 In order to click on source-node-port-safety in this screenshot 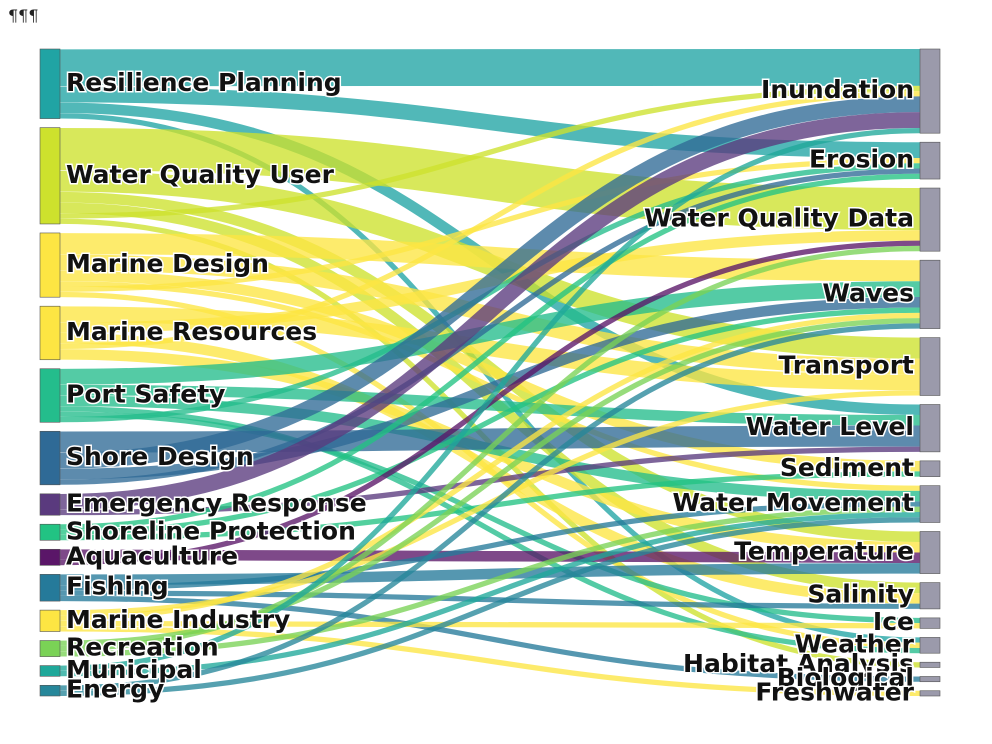, I will do `click(50, 395)`.